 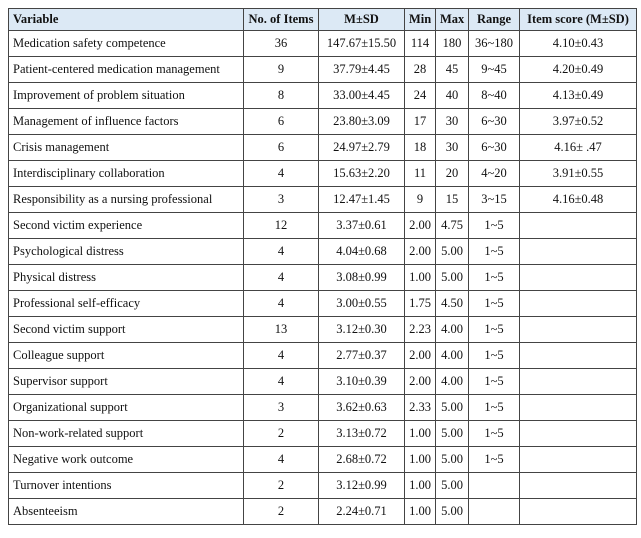 I want to click on value-cell: 4.00, so click(x=452, y=355).